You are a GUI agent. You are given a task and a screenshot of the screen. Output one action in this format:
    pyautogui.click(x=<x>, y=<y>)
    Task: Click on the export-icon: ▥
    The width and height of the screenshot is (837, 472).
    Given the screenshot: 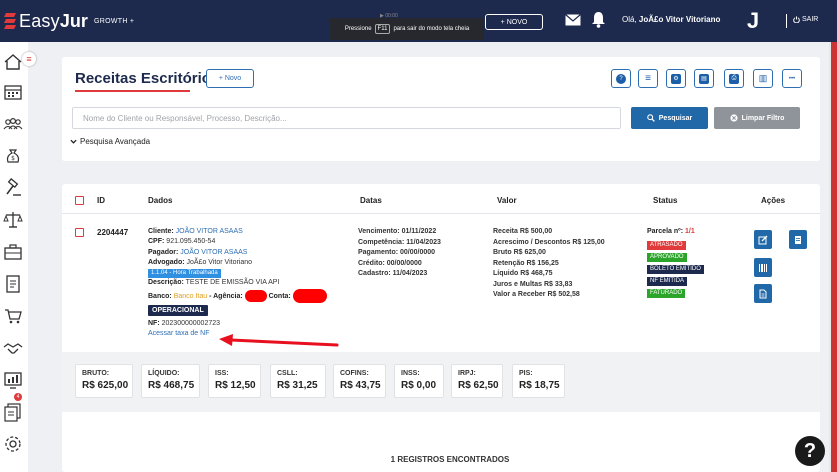 What is the action you would take?
    pyautogui.click(x=763, y=78)
    